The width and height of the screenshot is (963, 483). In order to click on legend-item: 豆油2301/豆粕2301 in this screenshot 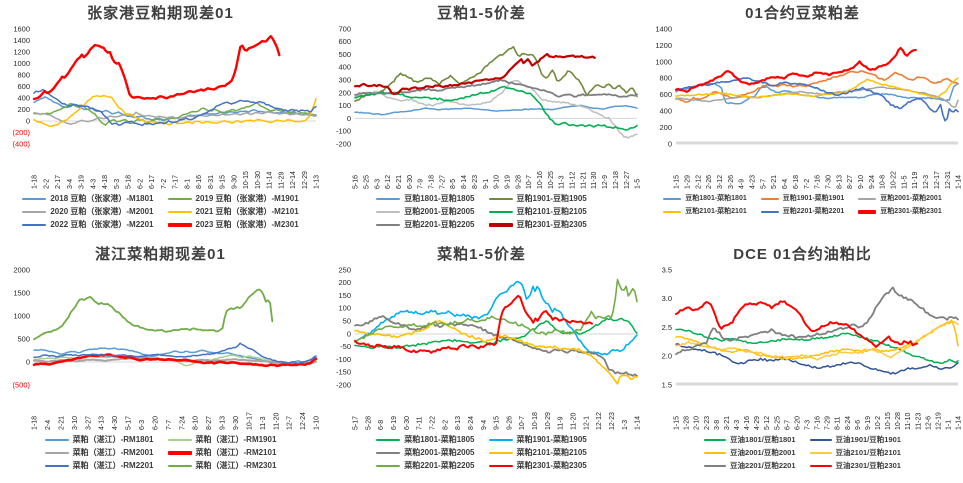, I will do `click(855, 466)`.